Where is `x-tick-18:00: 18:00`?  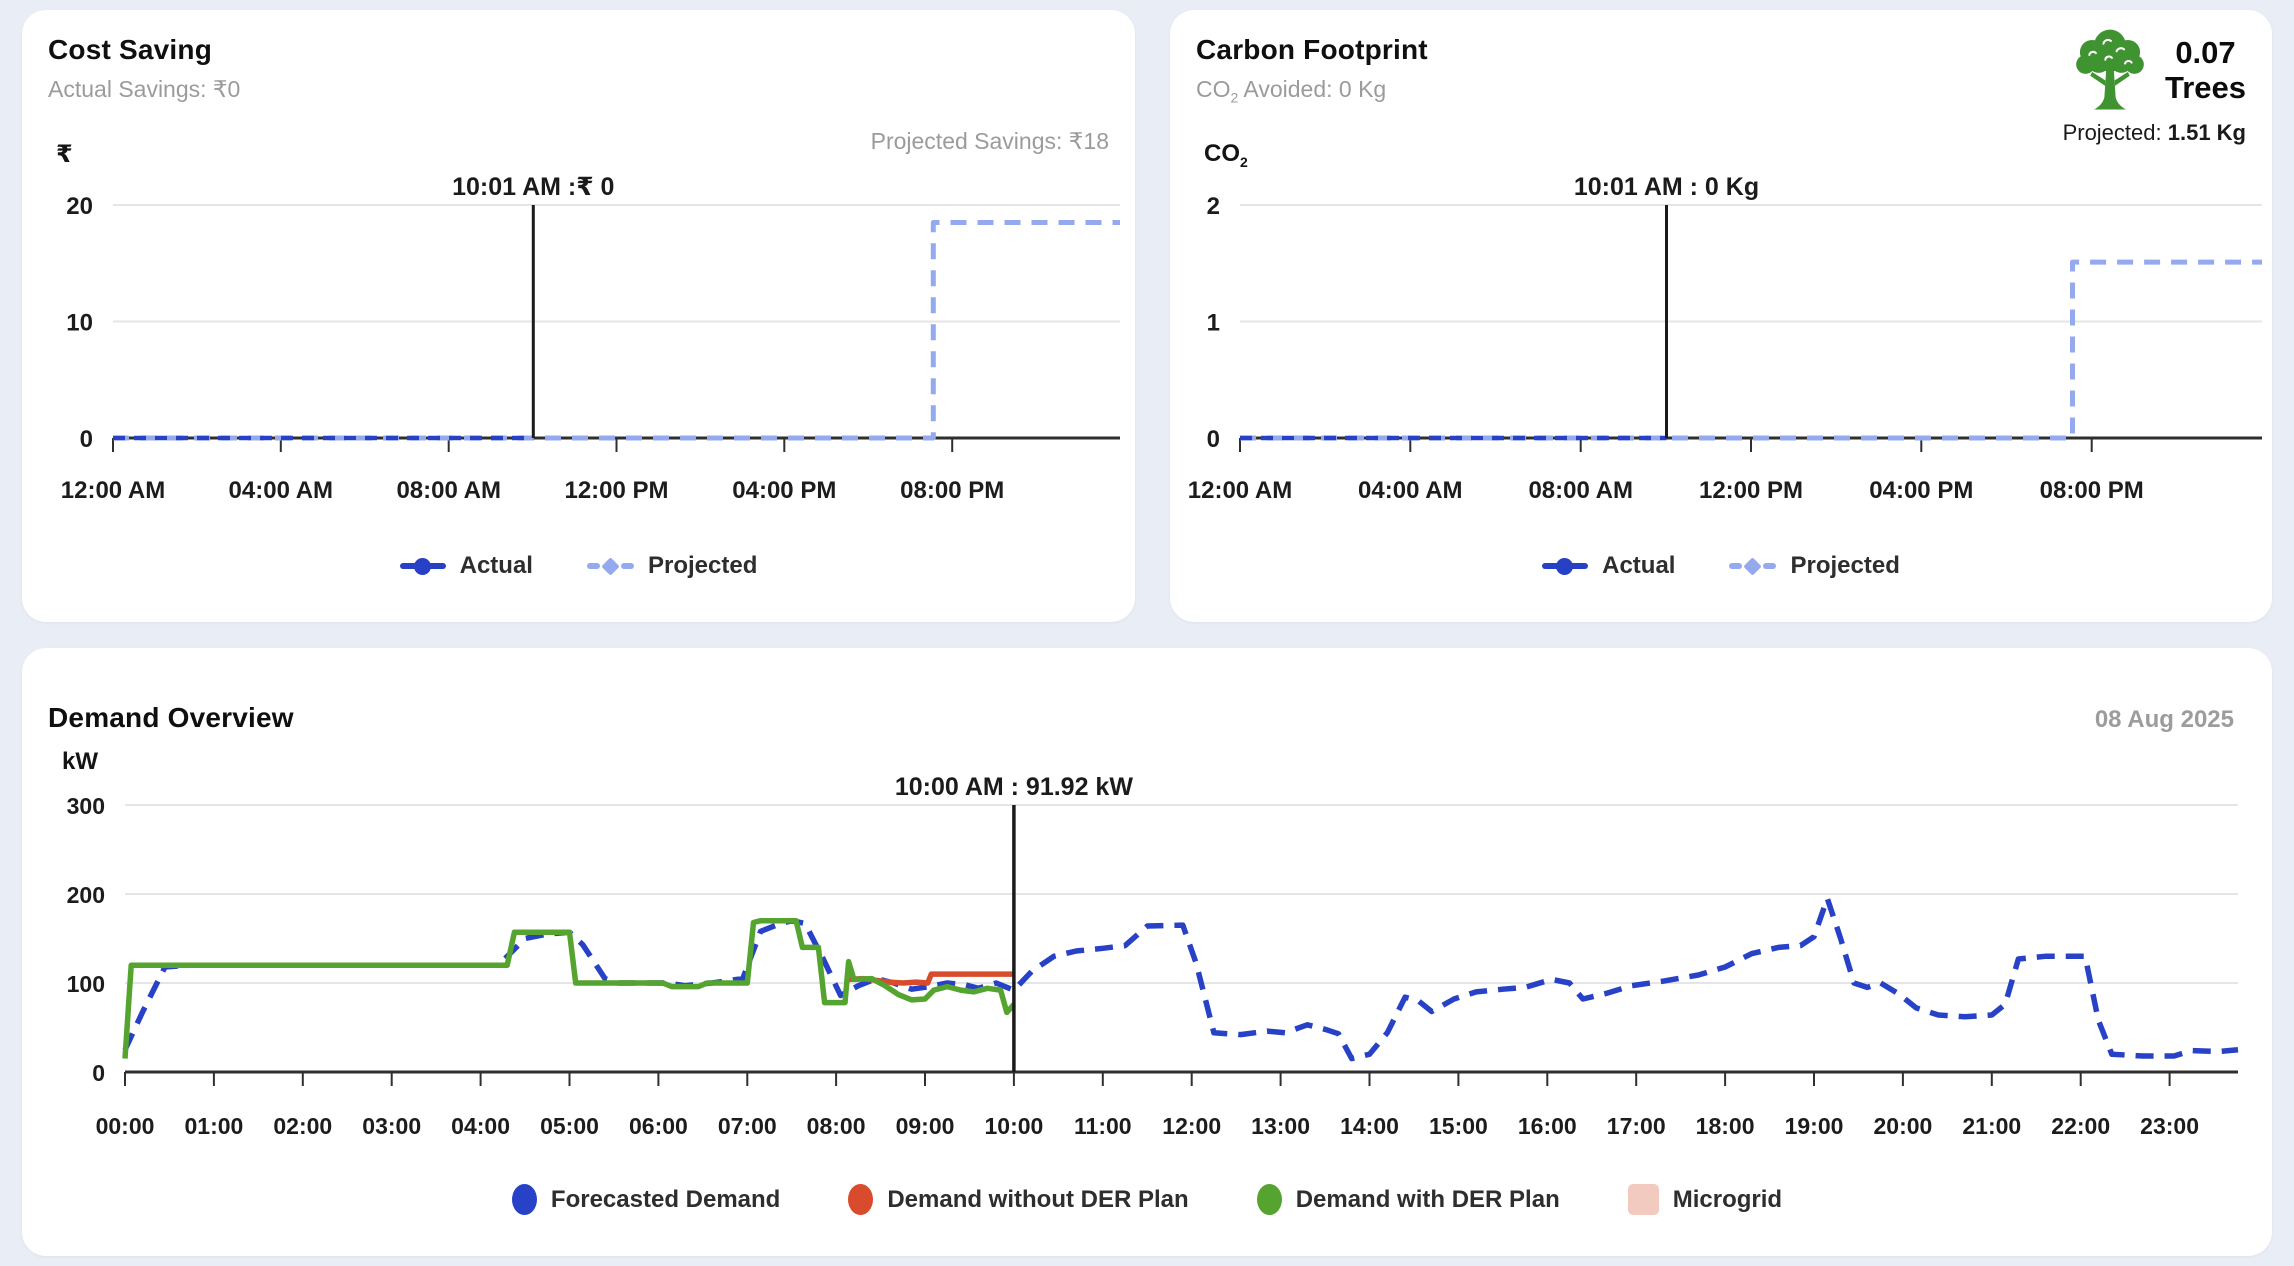
x-tick-18:00: 18:00 is located at coordinates (1725, 1126).